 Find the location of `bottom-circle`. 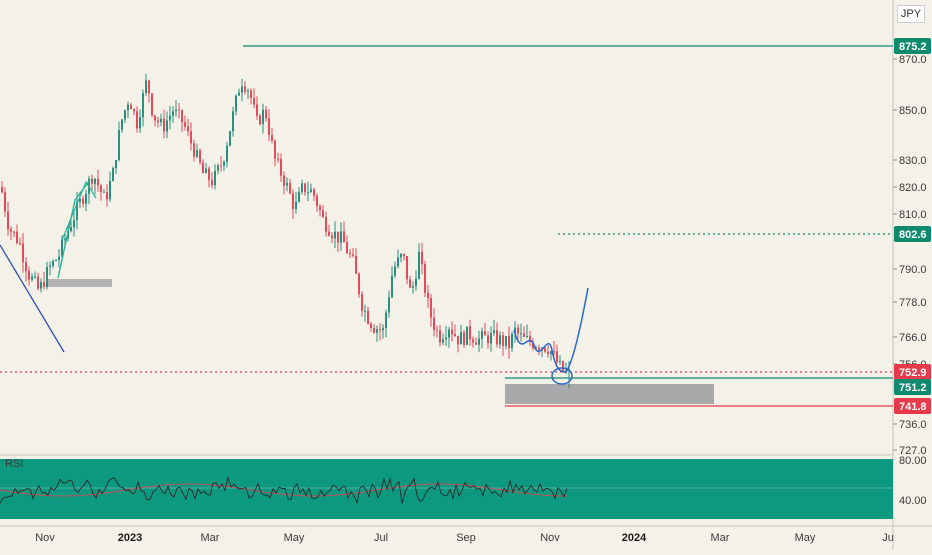

bottom-circle is located at coordinates (562, 376).